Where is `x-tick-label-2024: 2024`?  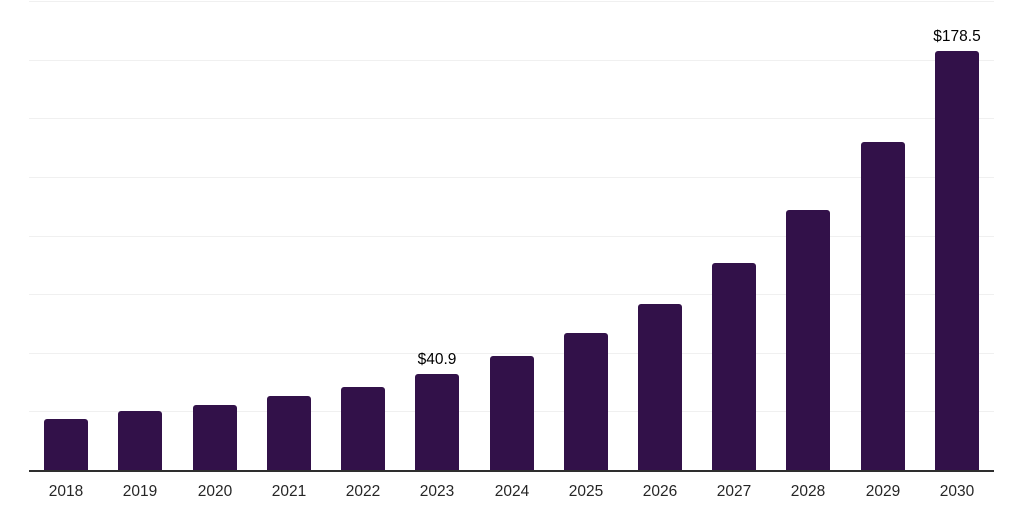 x-tick-label-2024: 2024 is located at coordinates (512, 491).